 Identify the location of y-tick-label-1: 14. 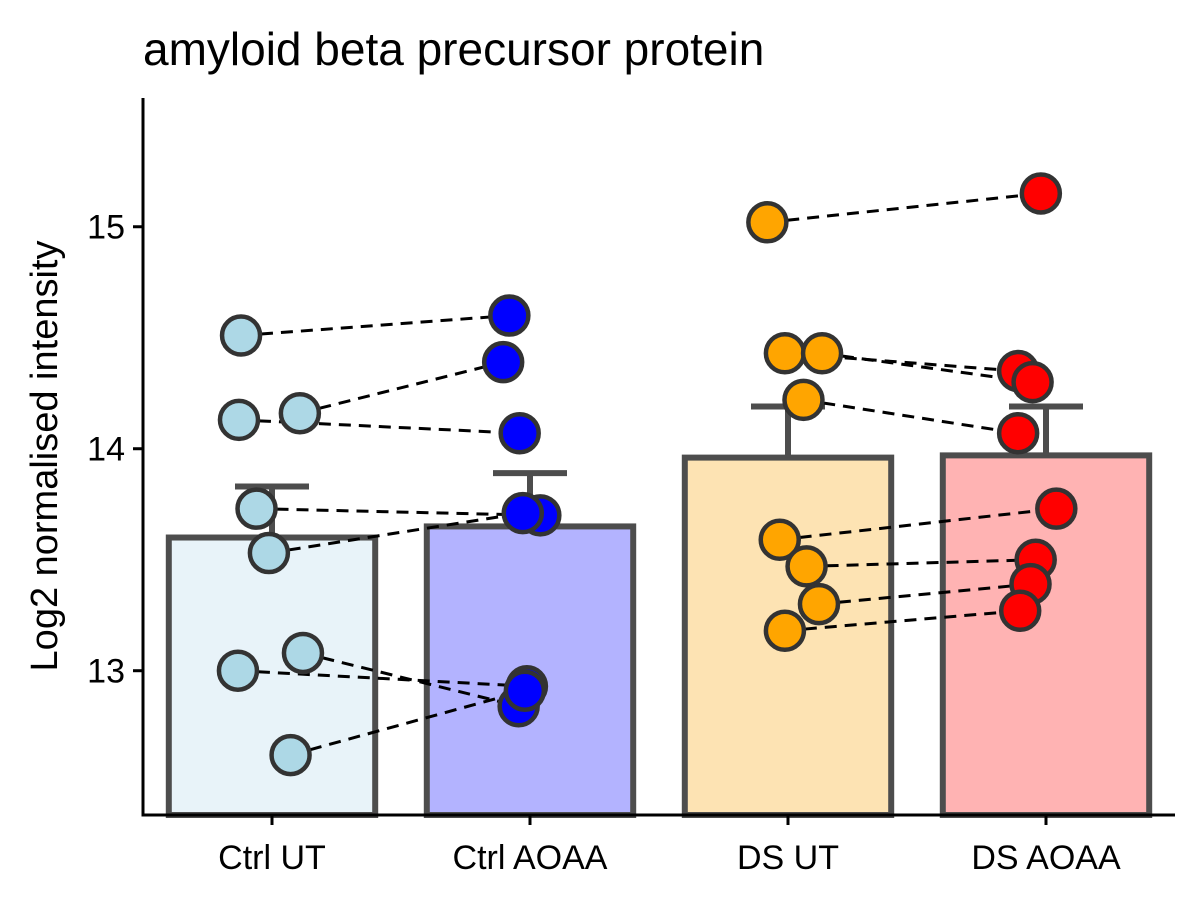
(106, 450).